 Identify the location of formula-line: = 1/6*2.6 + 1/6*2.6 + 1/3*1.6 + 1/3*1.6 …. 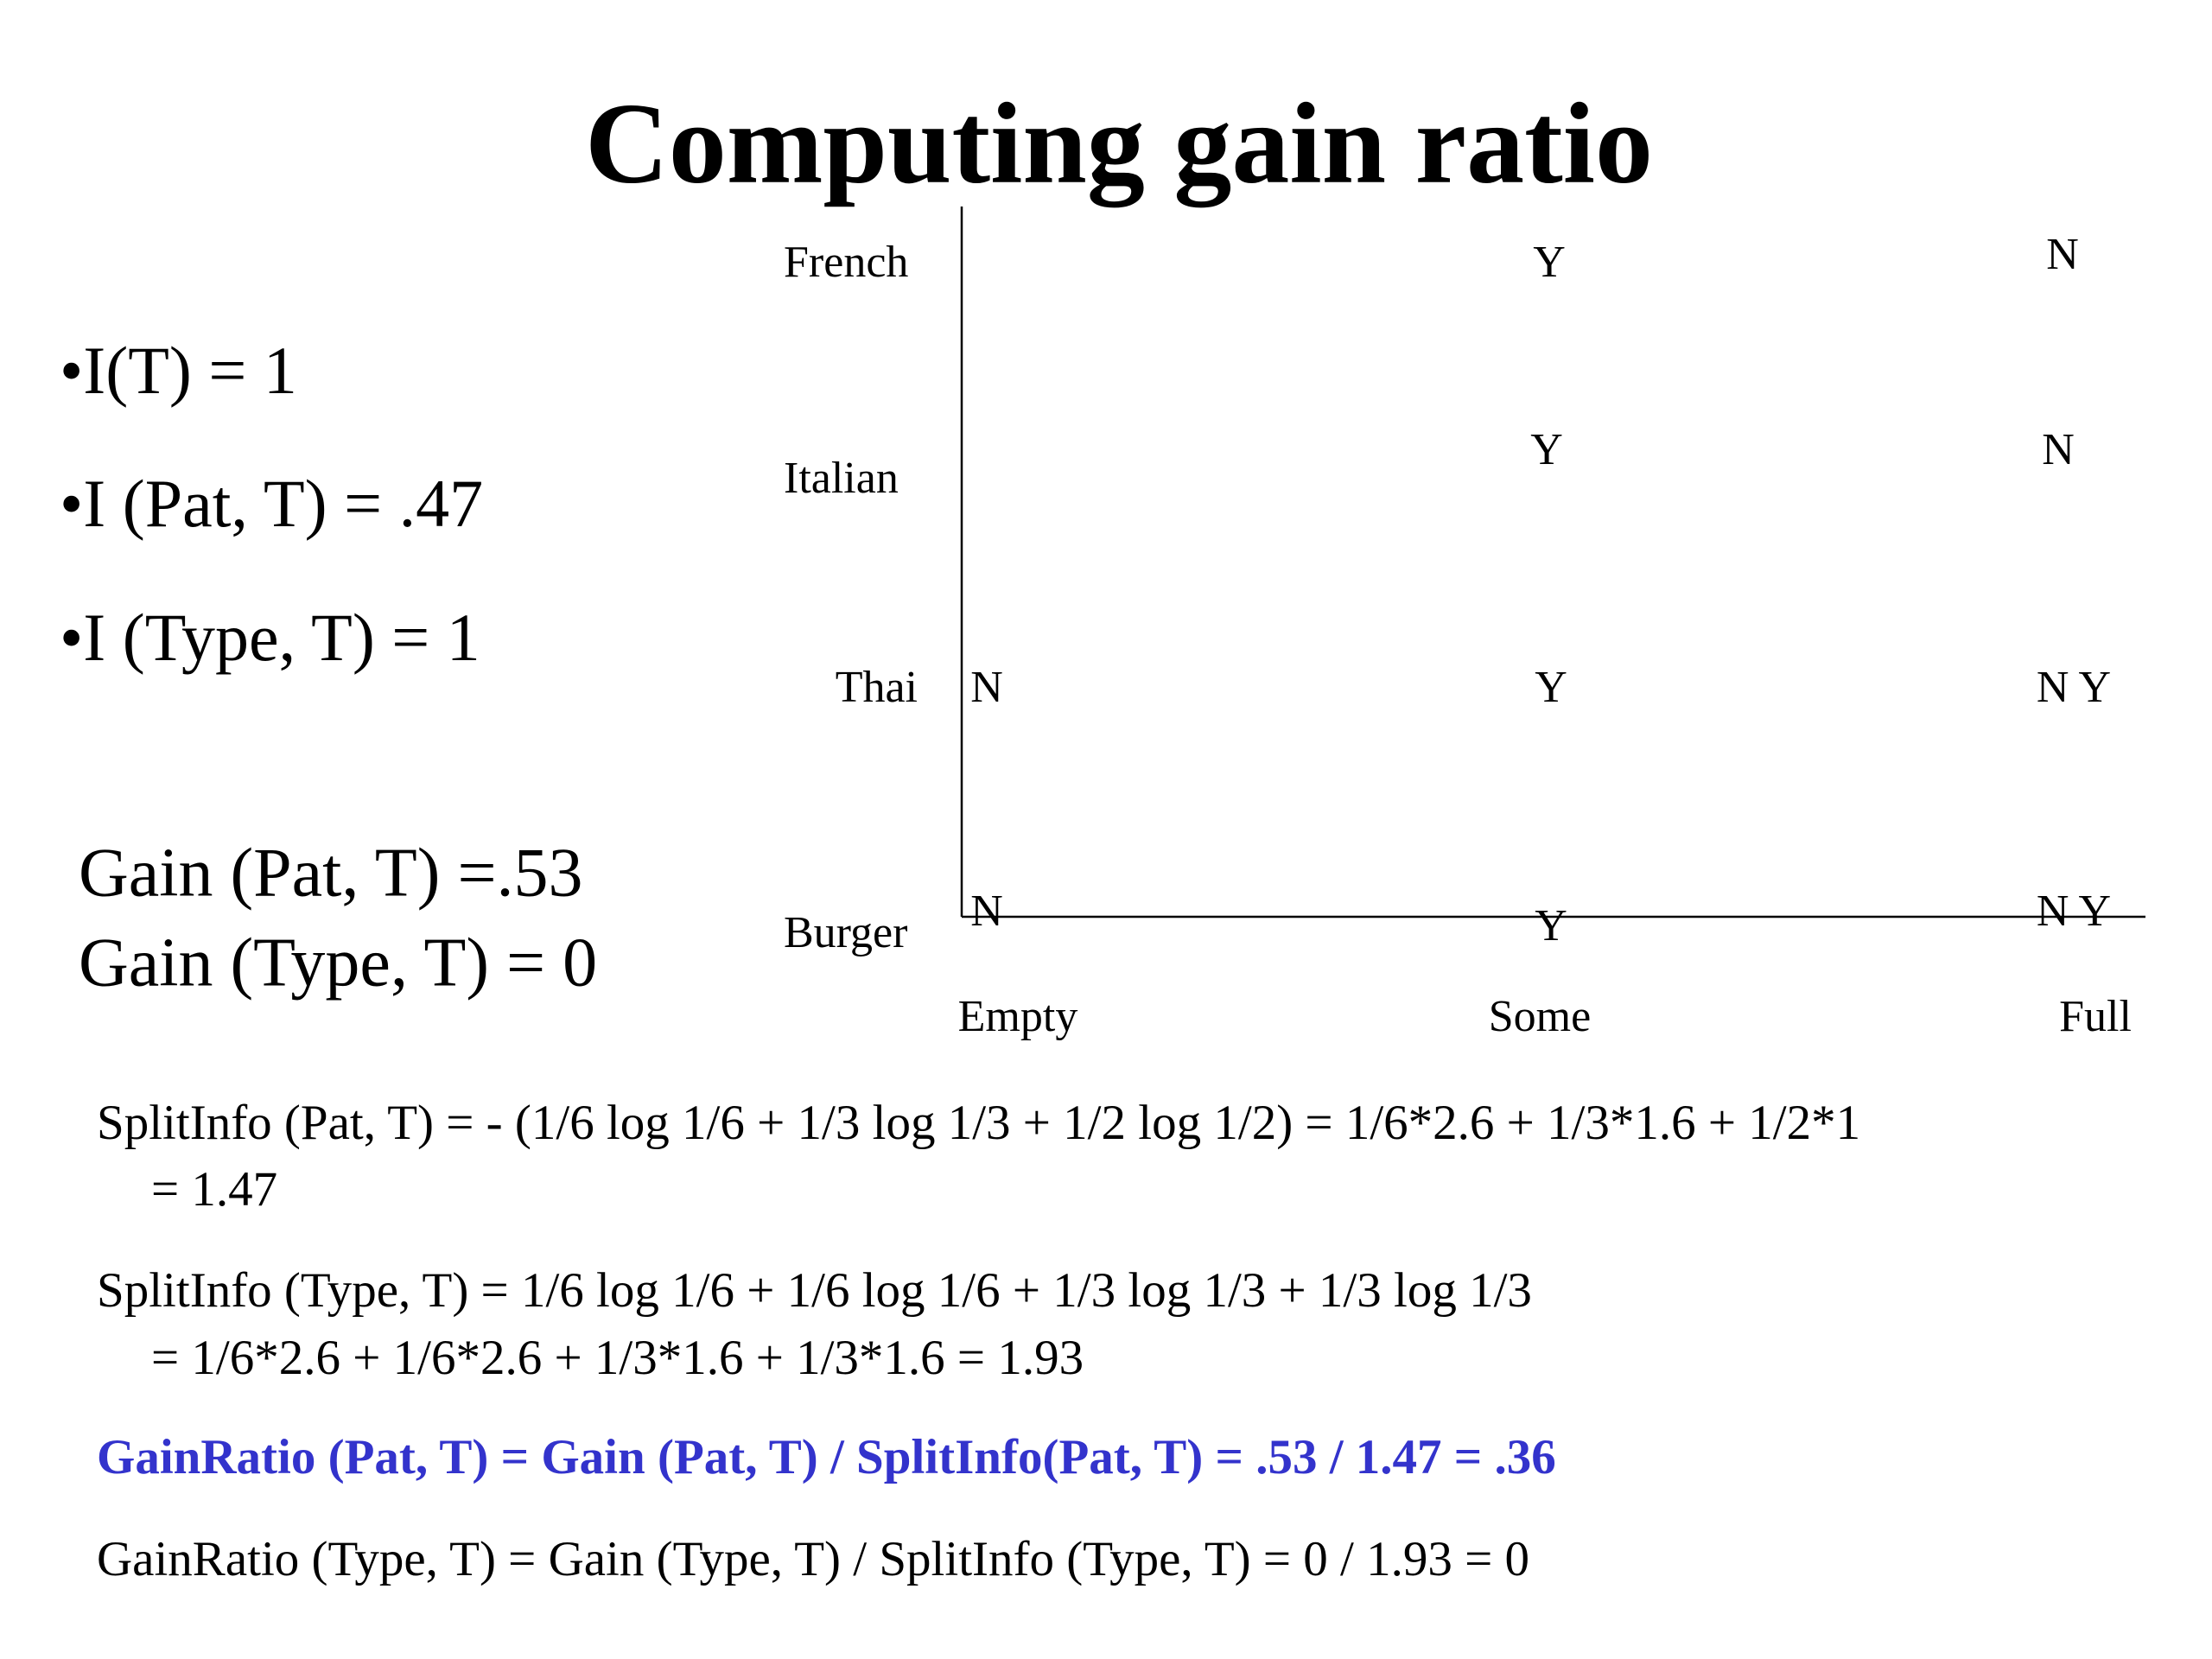
(617, 1358).